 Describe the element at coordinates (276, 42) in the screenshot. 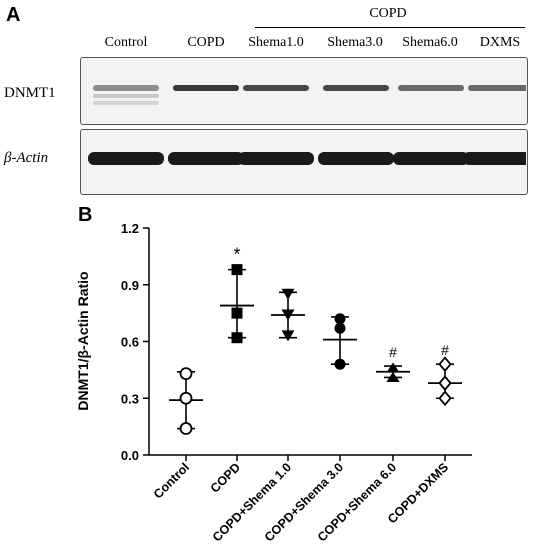

I see `lane-label-shema1: Shema1.0` at that location.